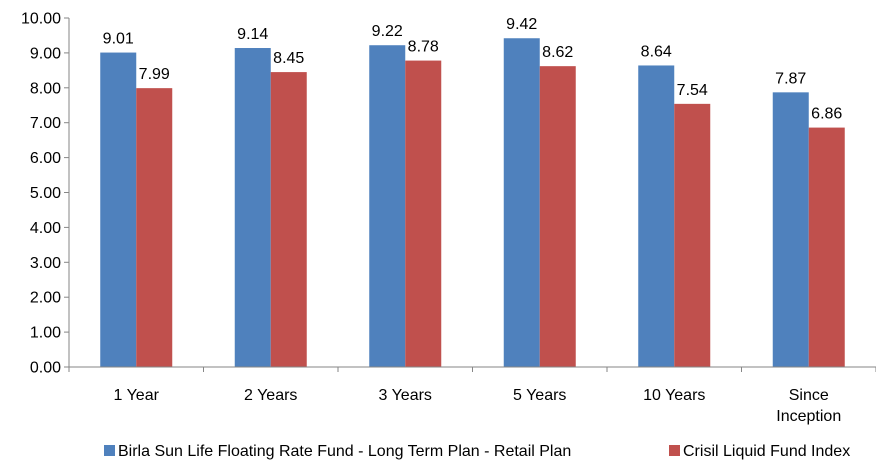 This screenshot has height=463, width=876. What do you see at coordinates (45, 53) in the screenshot?
I see `y-tick-label: 9.00` at bounding box center [45, 53].